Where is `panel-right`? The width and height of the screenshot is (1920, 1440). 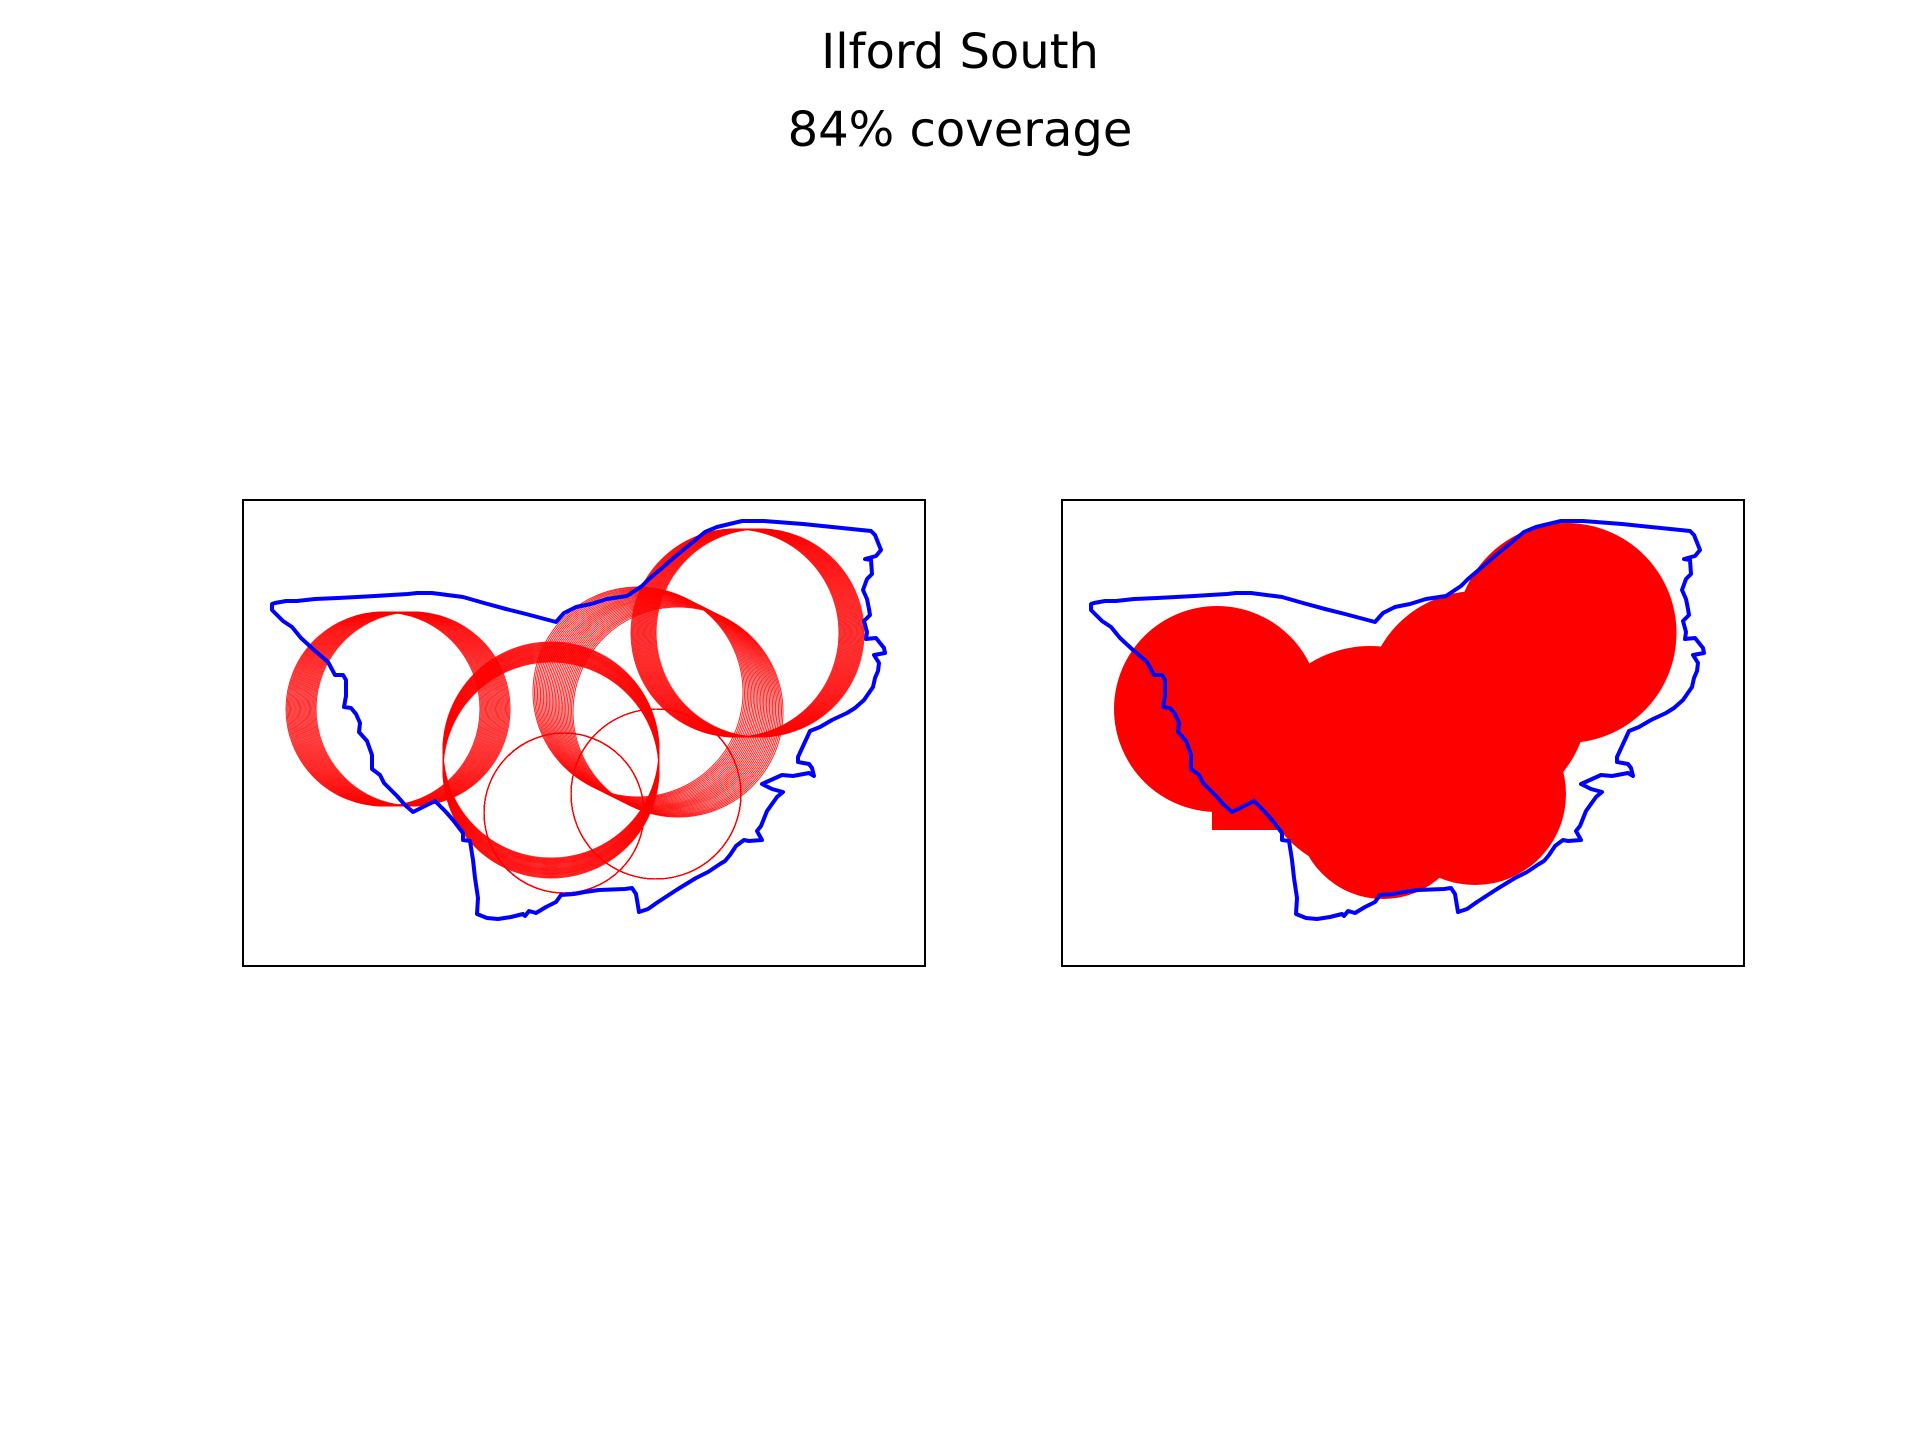 panel-right is located at coordinates (1403, 733).